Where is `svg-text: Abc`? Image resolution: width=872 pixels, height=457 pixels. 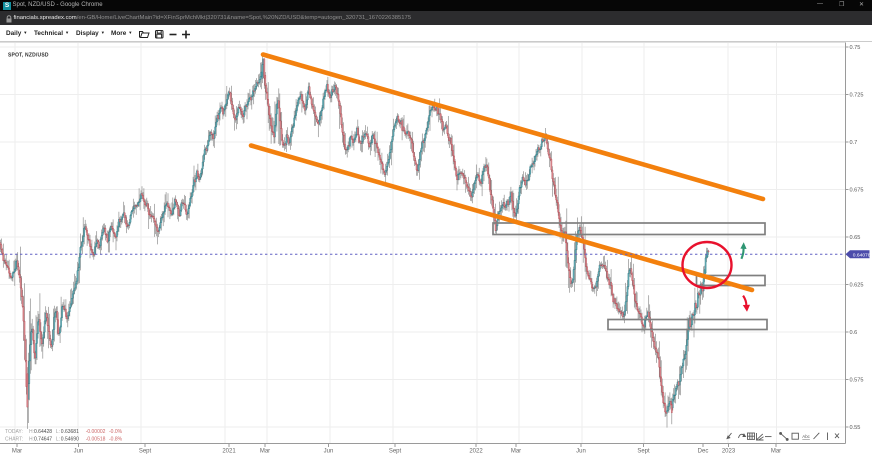 svg-text: Abc is located at coordinates (806, 436).